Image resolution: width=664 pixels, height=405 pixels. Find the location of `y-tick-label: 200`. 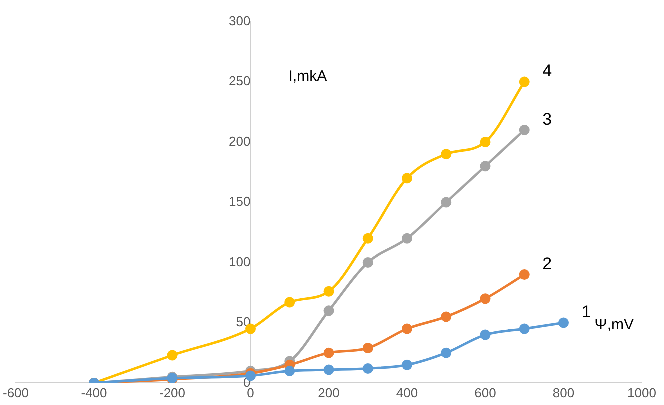

y-tick-label: 200 is located at coordinates (240, 141).